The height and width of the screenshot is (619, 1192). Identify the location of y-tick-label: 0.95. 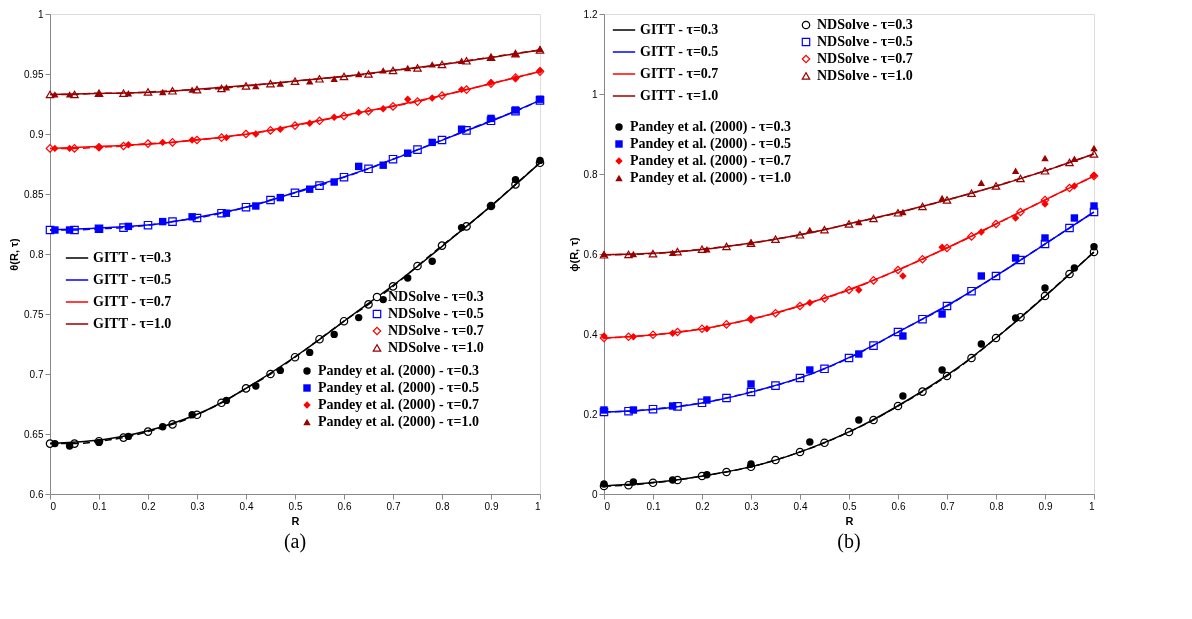
(34, 74).